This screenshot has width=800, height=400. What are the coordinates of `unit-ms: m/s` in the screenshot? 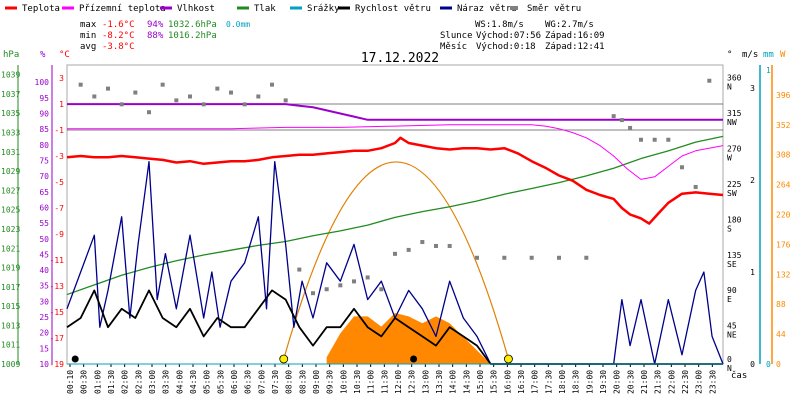 It's located at (750, 55).